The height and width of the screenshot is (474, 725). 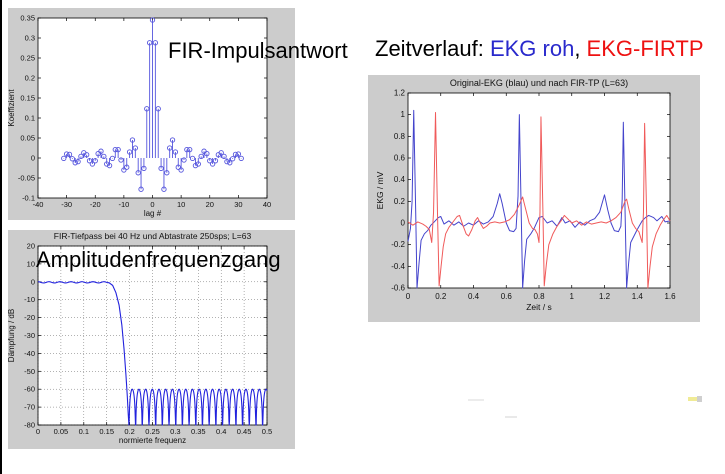 What do you see at coordinates (645, 48) in the screenshot?
I see `header-ekg-filtered: EKG-FIRTP` at bounding box center [645, 48].